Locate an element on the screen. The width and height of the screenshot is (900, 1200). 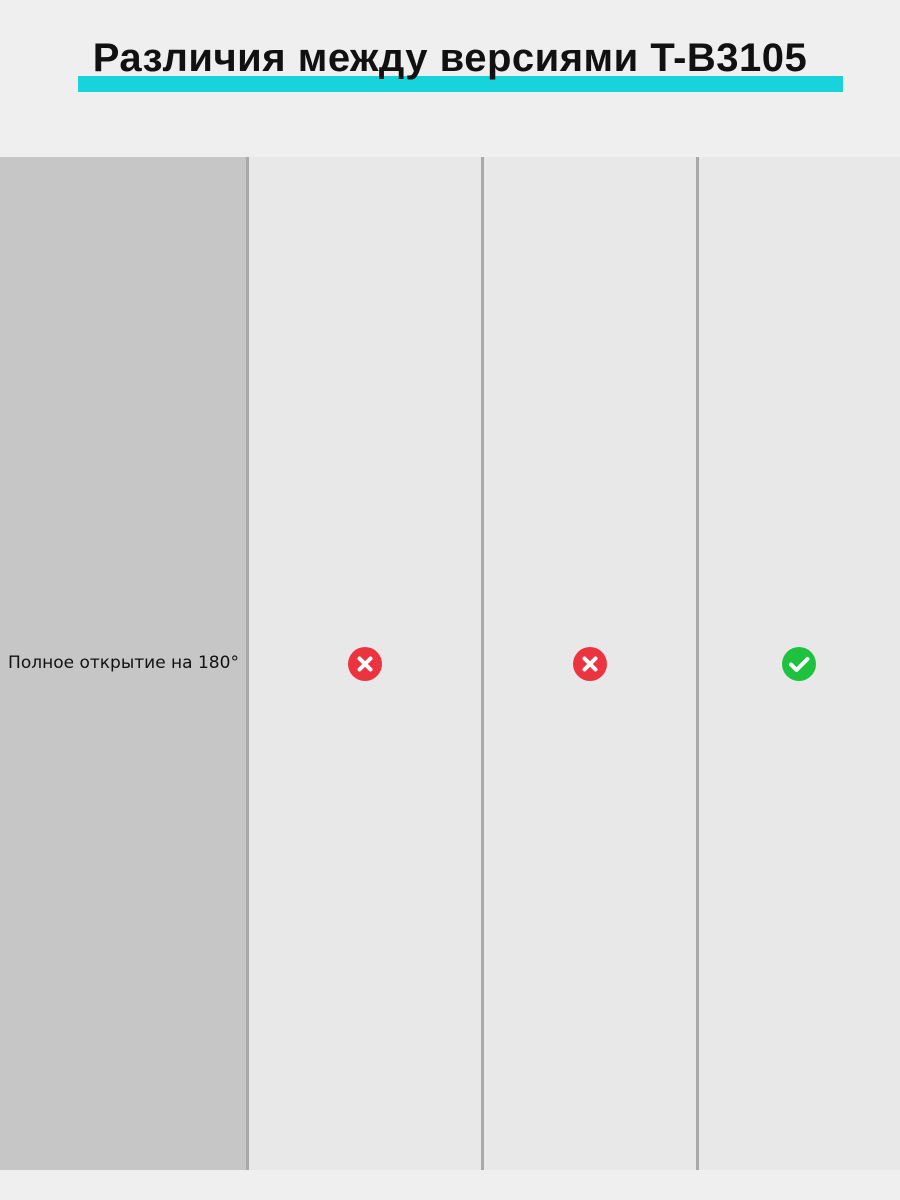
title-underline is located at coordinates (460, 84).